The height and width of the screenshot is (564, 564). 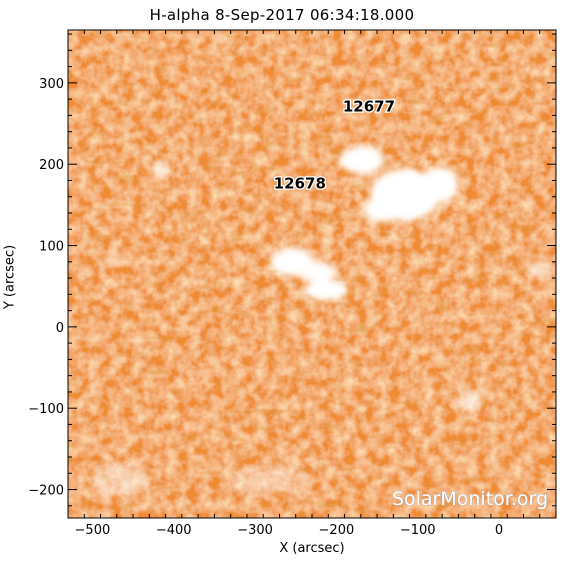 I want to click on region-labels: 12677 12678, so click(x=334, y=145).